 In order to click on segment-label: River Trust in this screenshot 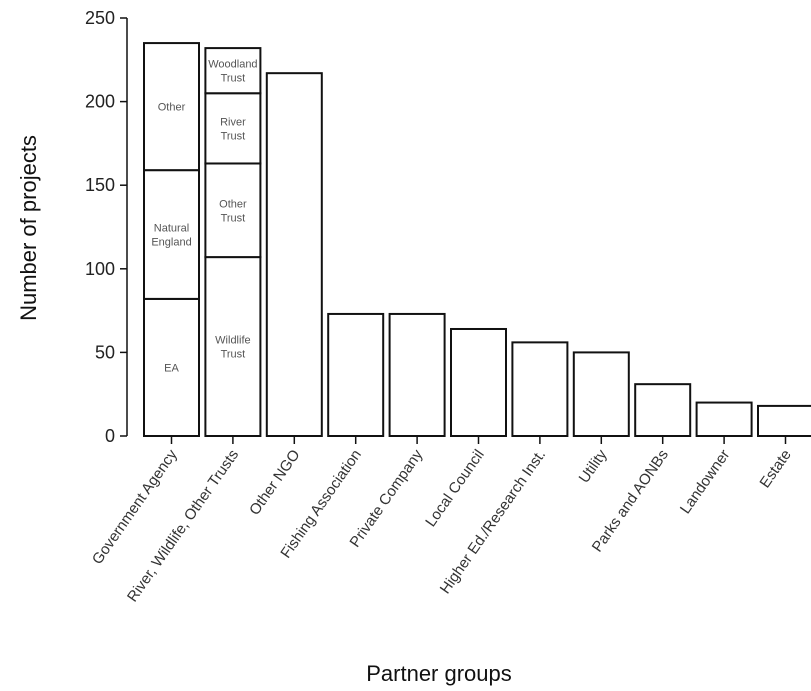, I will do `click(233, 129)`.